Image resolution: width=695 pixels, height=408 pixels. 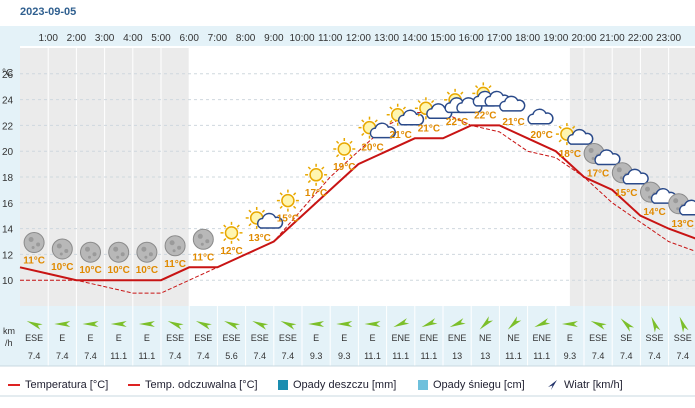 I want to click on y-axis-panel, so click(x=10, y=196).